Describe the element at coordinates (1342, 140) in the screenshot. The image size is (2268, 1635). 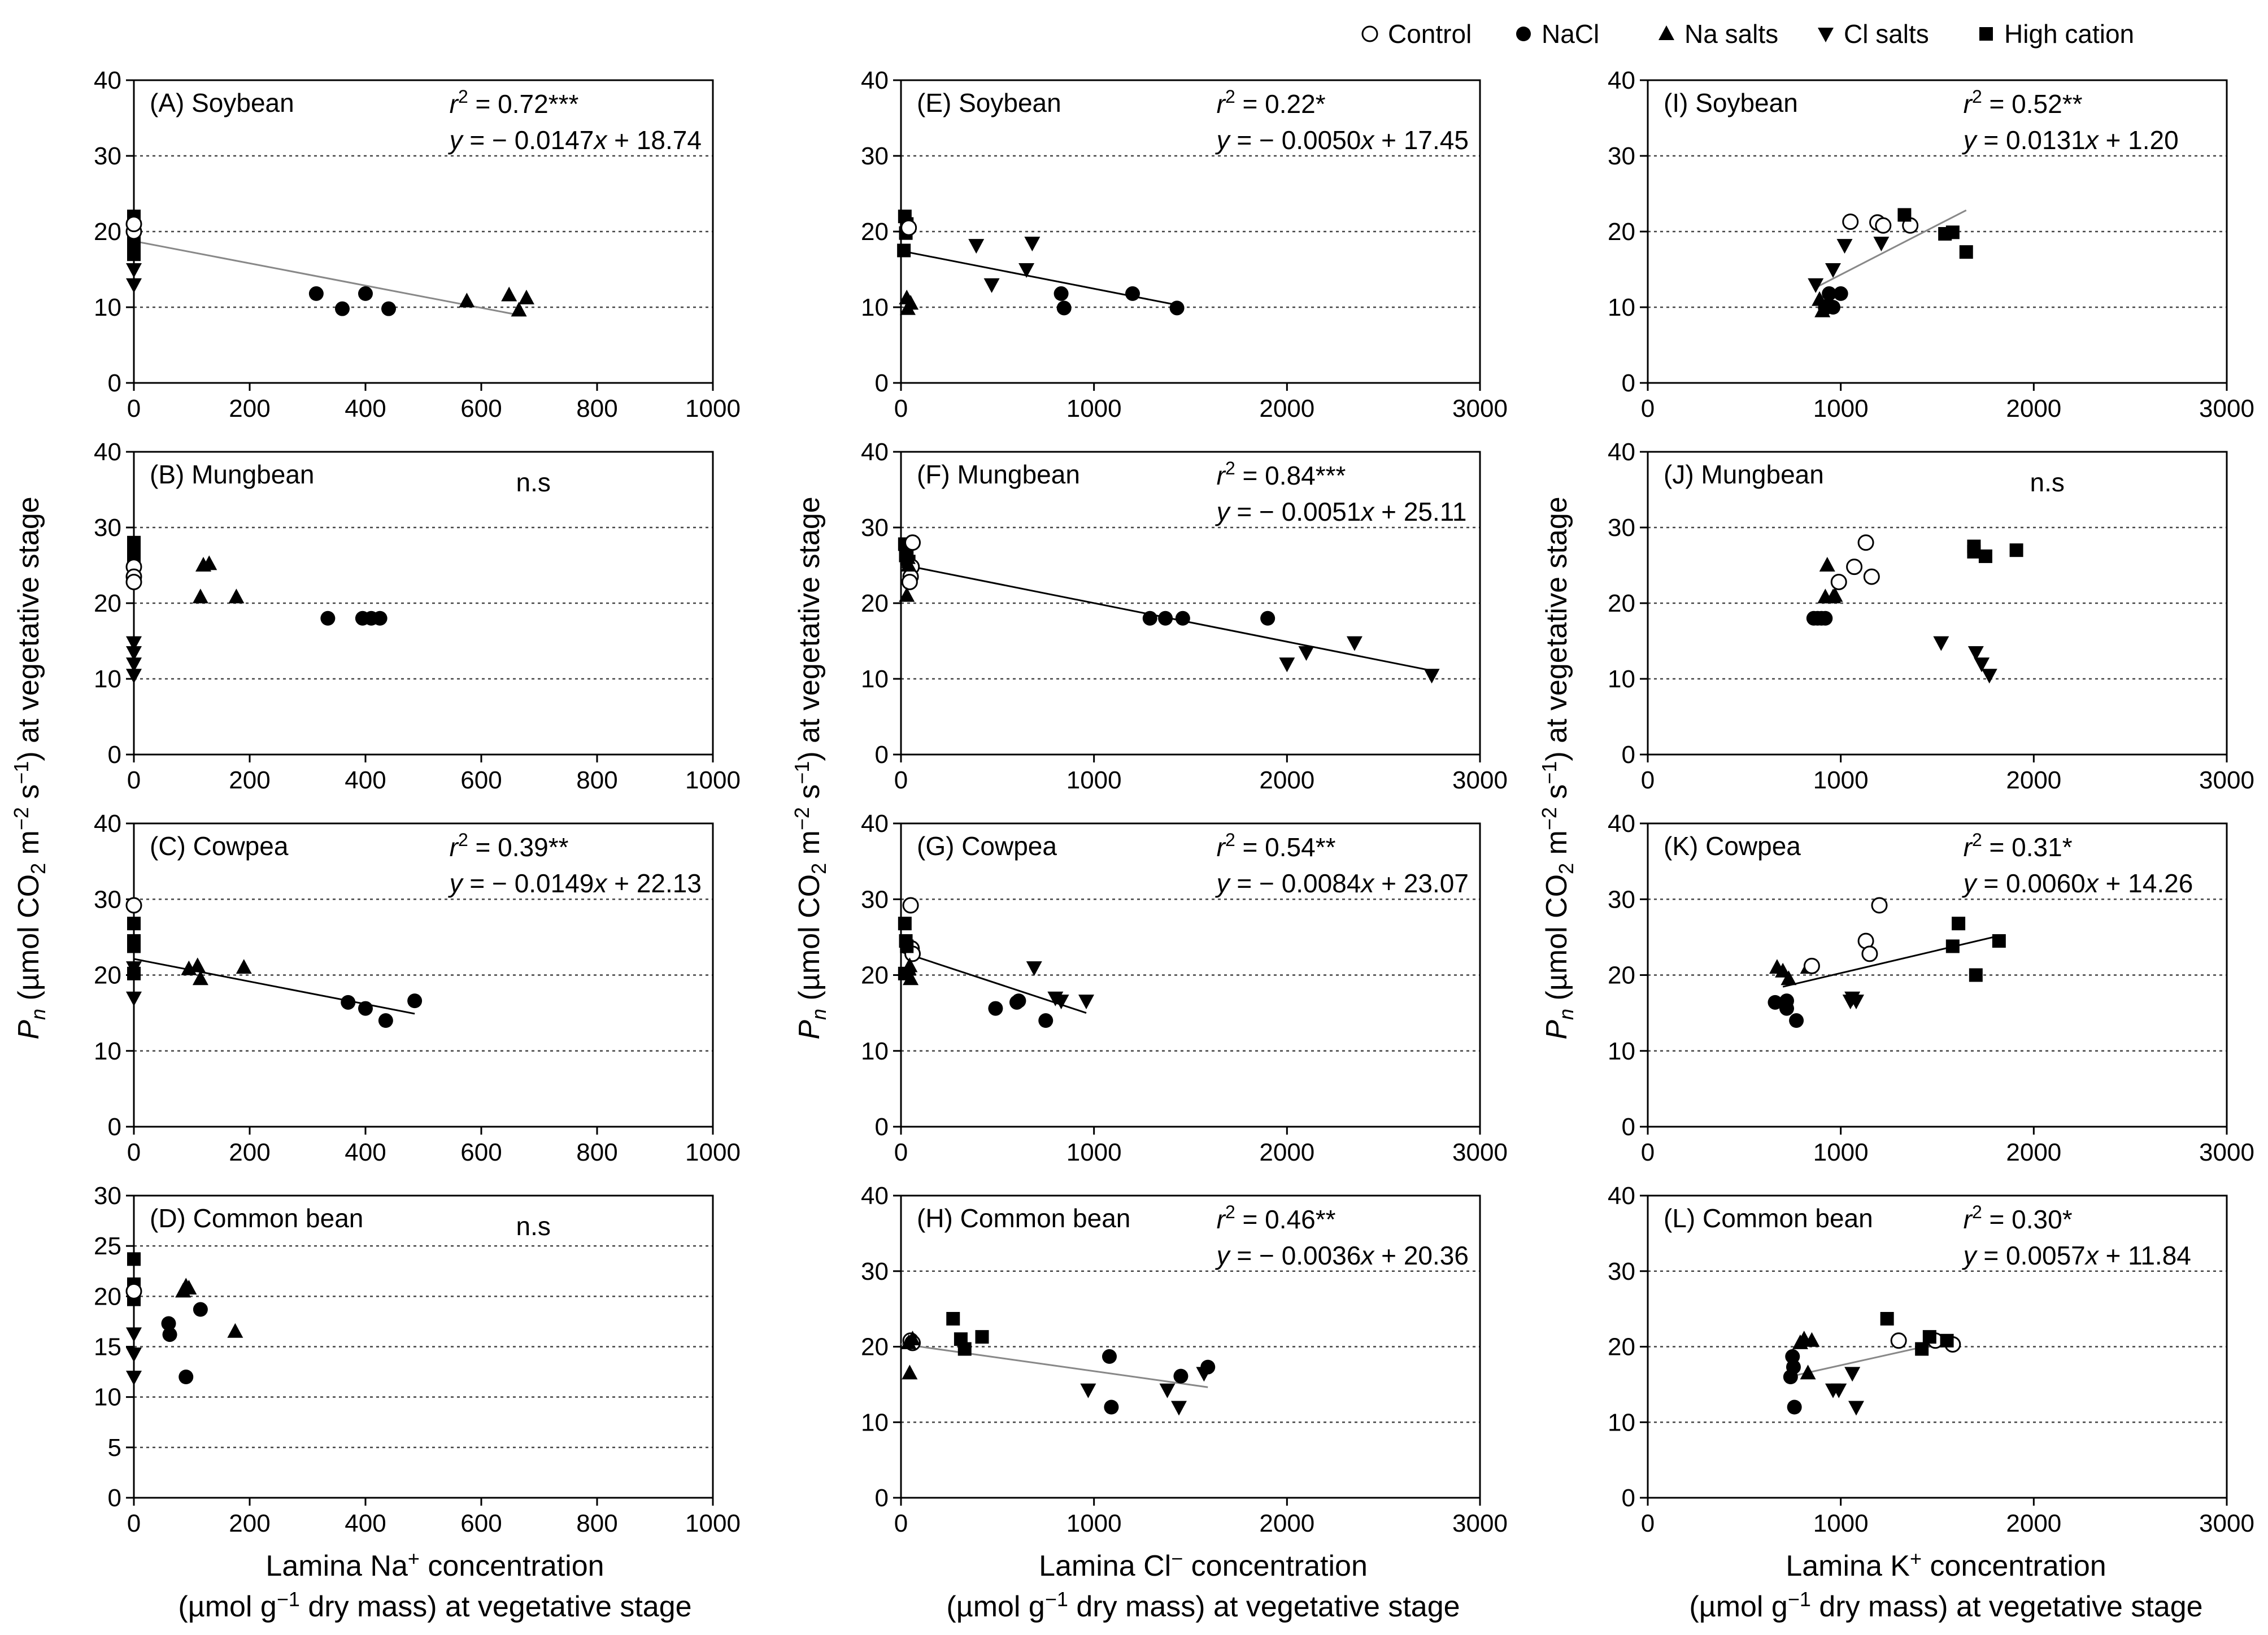
I see `regression-equation: y = − 0.0050x + 17.45` at that location.